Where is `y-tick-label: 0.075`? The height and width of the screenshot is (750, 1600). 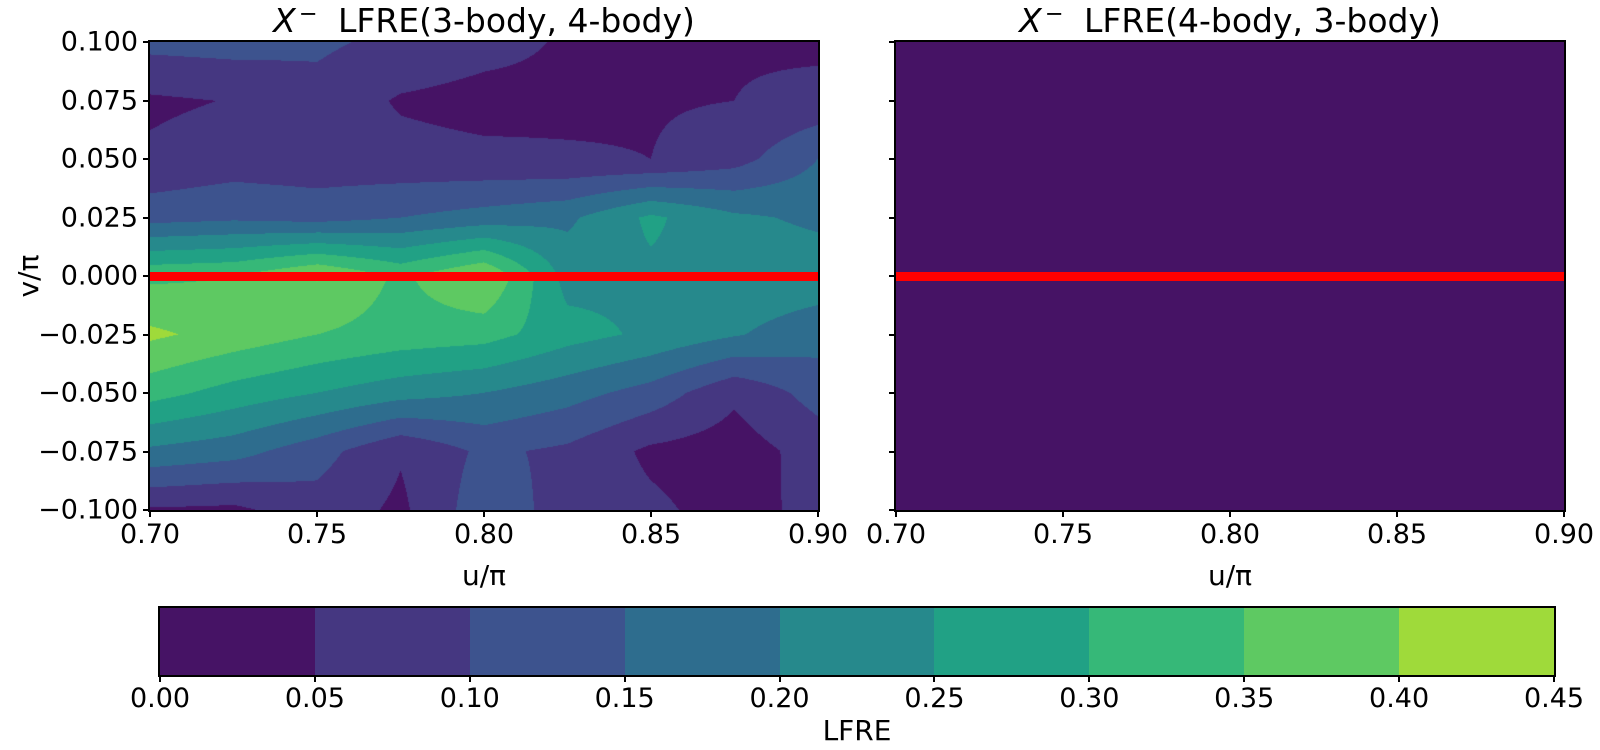
y-tick-label: 0.075 is located at coordinates (99, 100).